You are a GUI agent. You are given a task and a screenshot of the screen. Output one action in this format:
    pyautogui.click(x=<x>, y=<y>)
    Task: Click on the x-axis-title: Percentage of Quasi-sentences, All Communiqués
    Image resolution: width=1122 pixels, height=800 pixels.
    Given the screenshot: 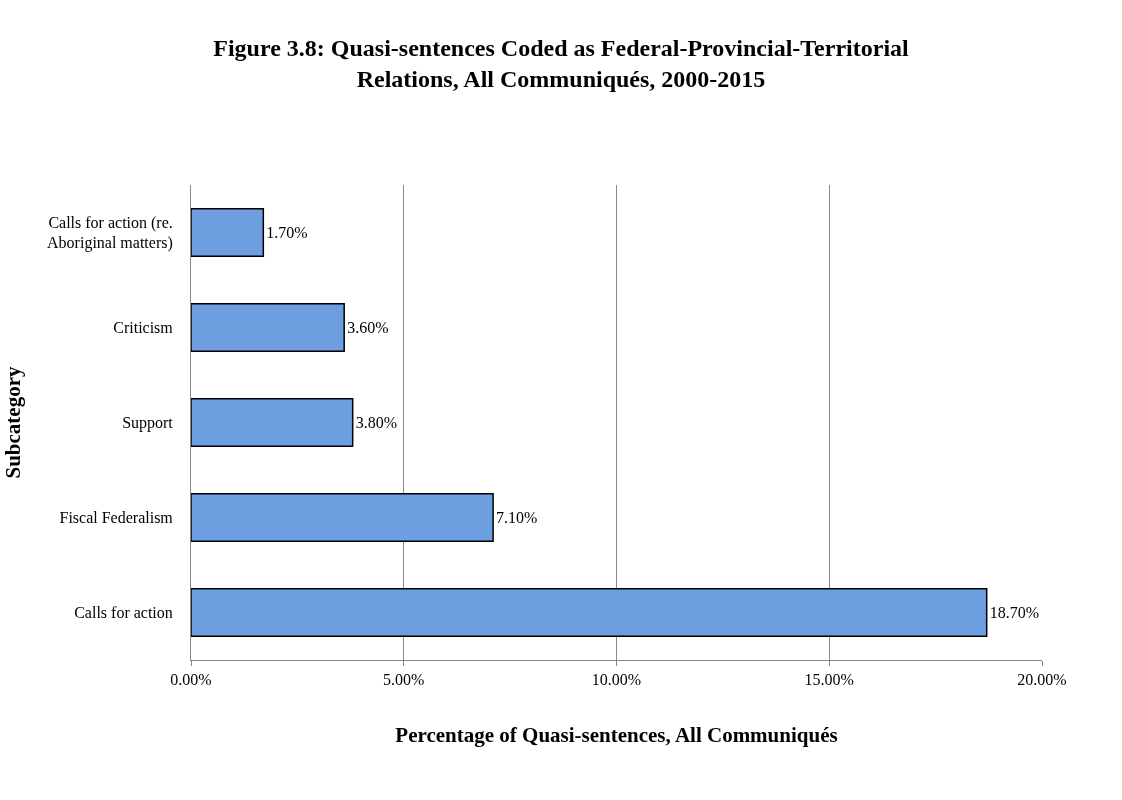 What is the action you would take?
    pyautogui.click(x=616, y=735)
    